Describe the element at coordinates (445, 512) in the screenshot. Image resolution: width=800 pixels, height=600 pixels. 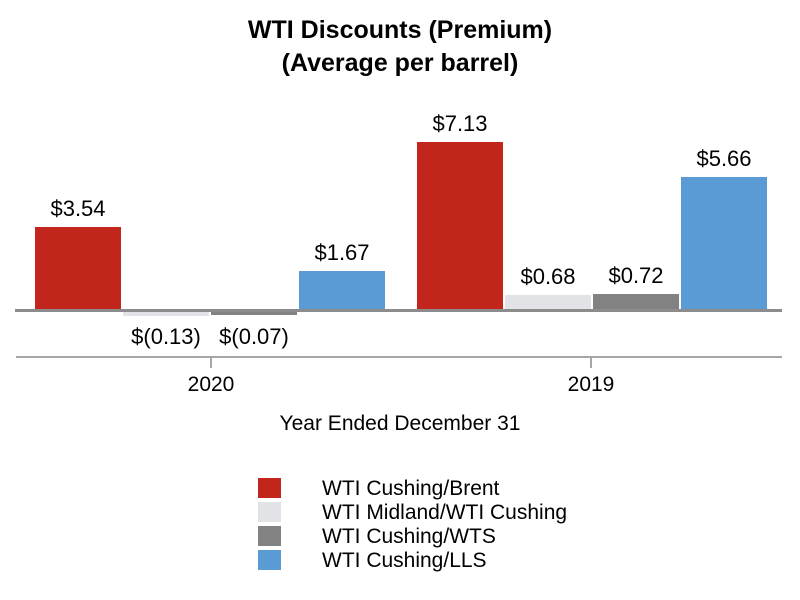
I see `legend-label-wti-midland-wti-cushing: WTI Midland/WTI Cushing` at that location.